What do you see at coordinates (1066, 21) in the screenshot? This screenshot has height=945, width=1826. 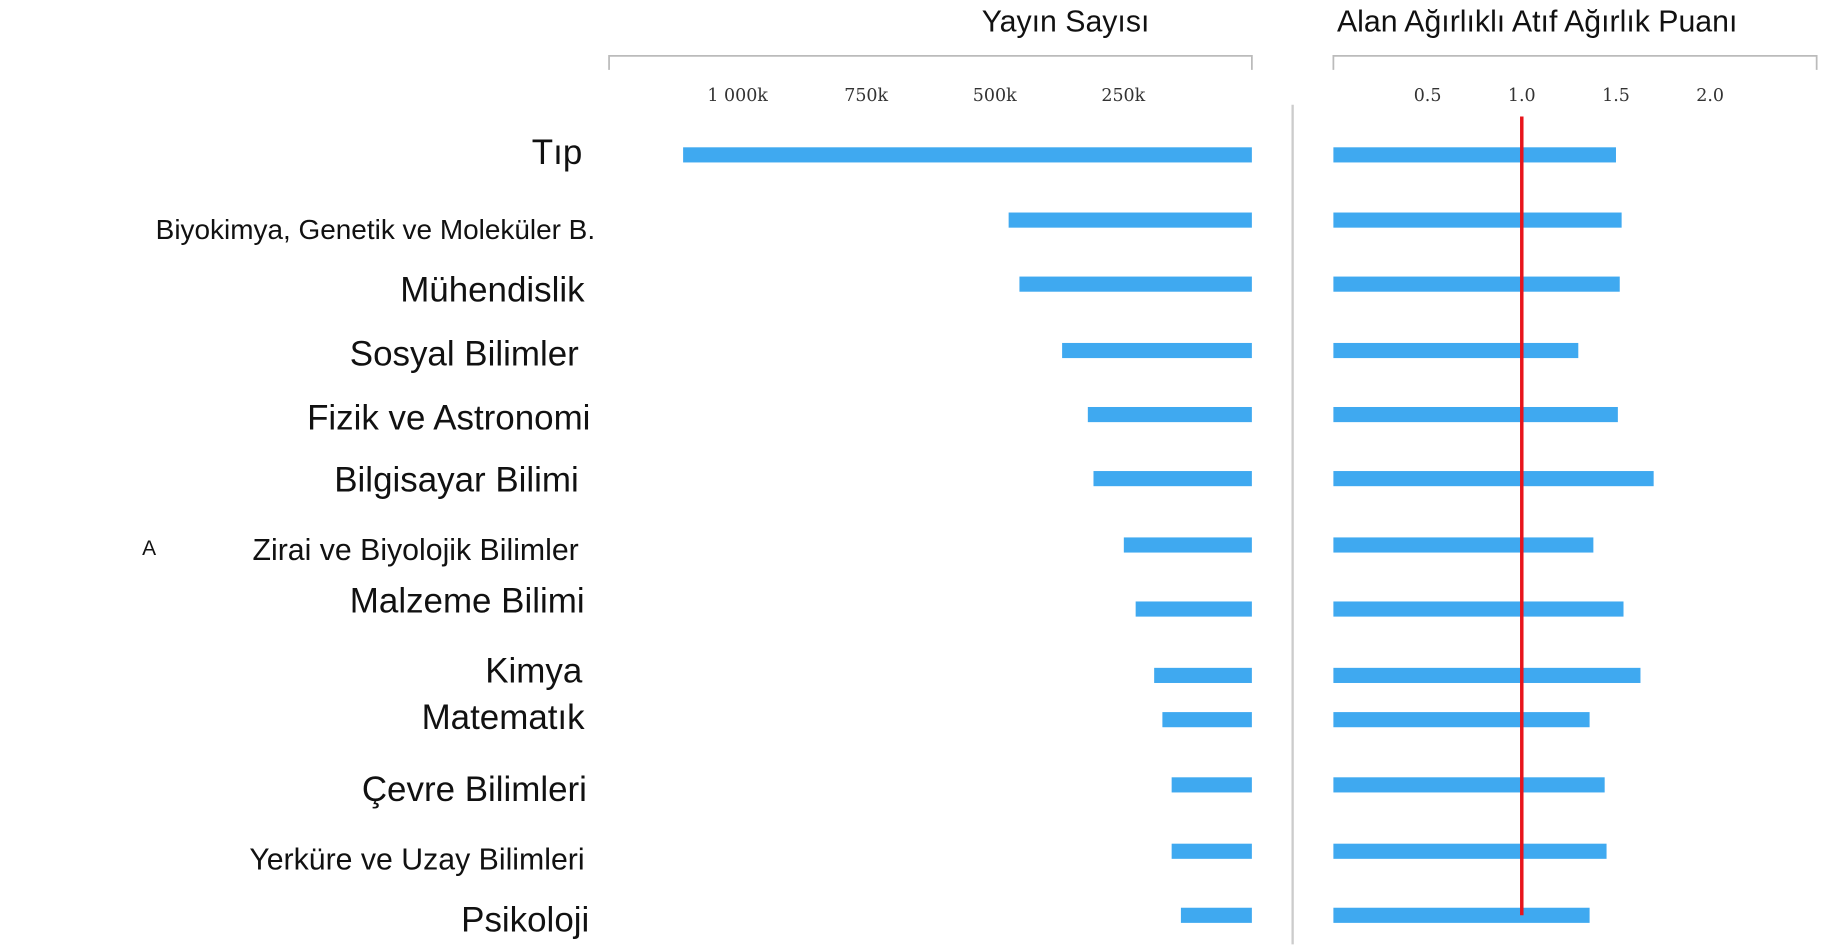 I see `left-title: Yayın Sayısı` at bounding box center [1066, 21].